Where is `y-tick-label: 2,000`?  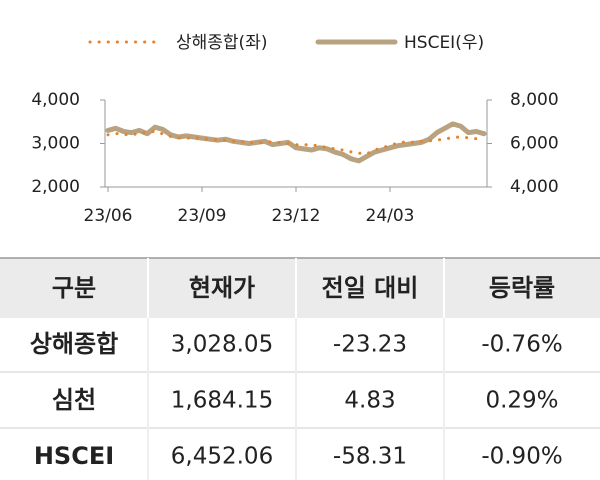
y-tick-label: 2,000 is located at coordinates (55, 187).